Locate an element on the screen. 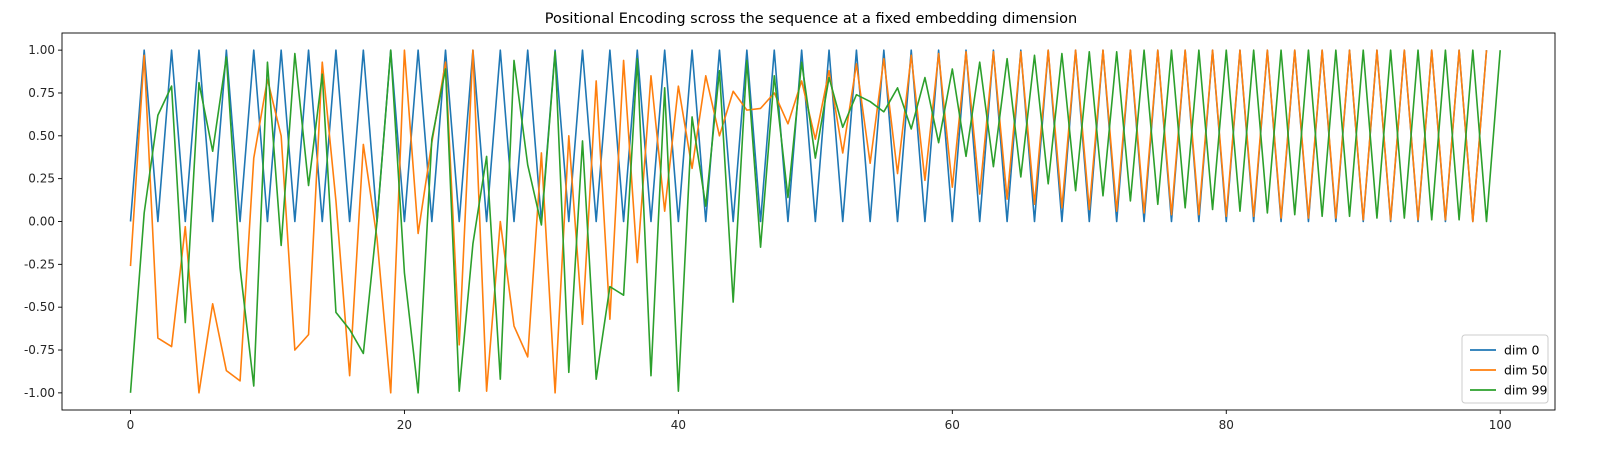  x-tick-label: 40 is located at coordinates (678, 425).